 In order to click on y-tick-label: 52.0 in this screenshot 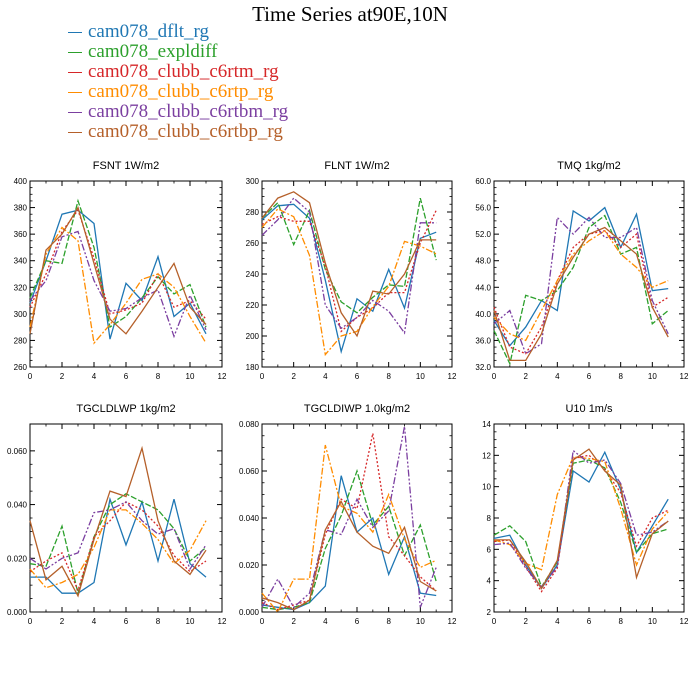, I will do `click(483, 234)`.